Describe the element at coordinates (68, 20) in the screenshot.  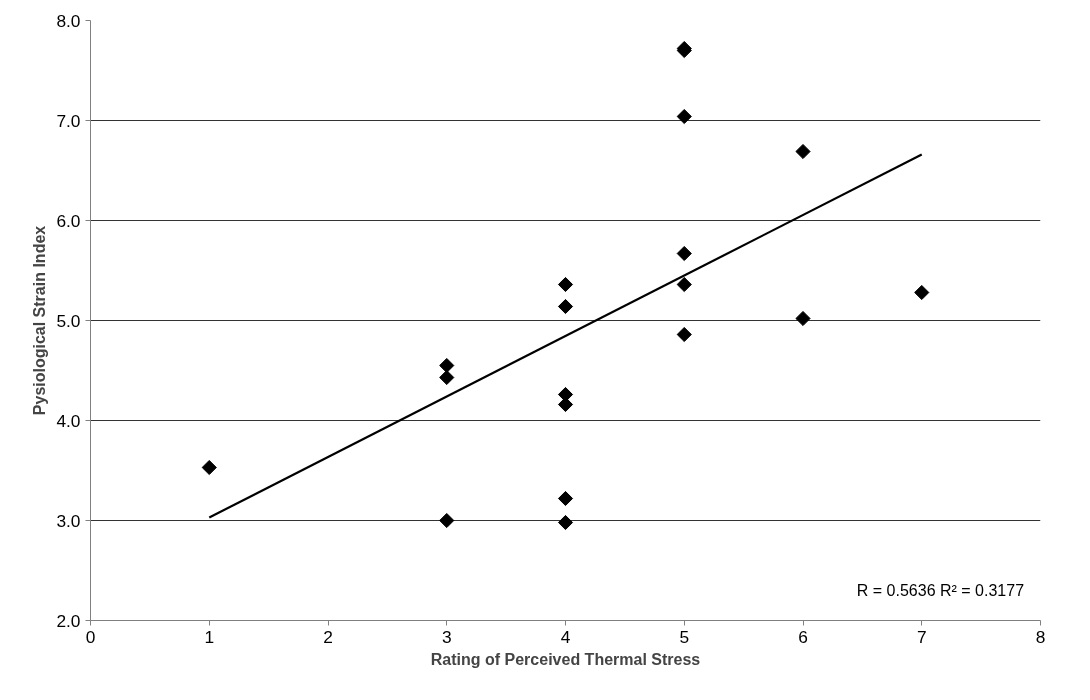
I see `y-tick-label: 8.0` at that location.